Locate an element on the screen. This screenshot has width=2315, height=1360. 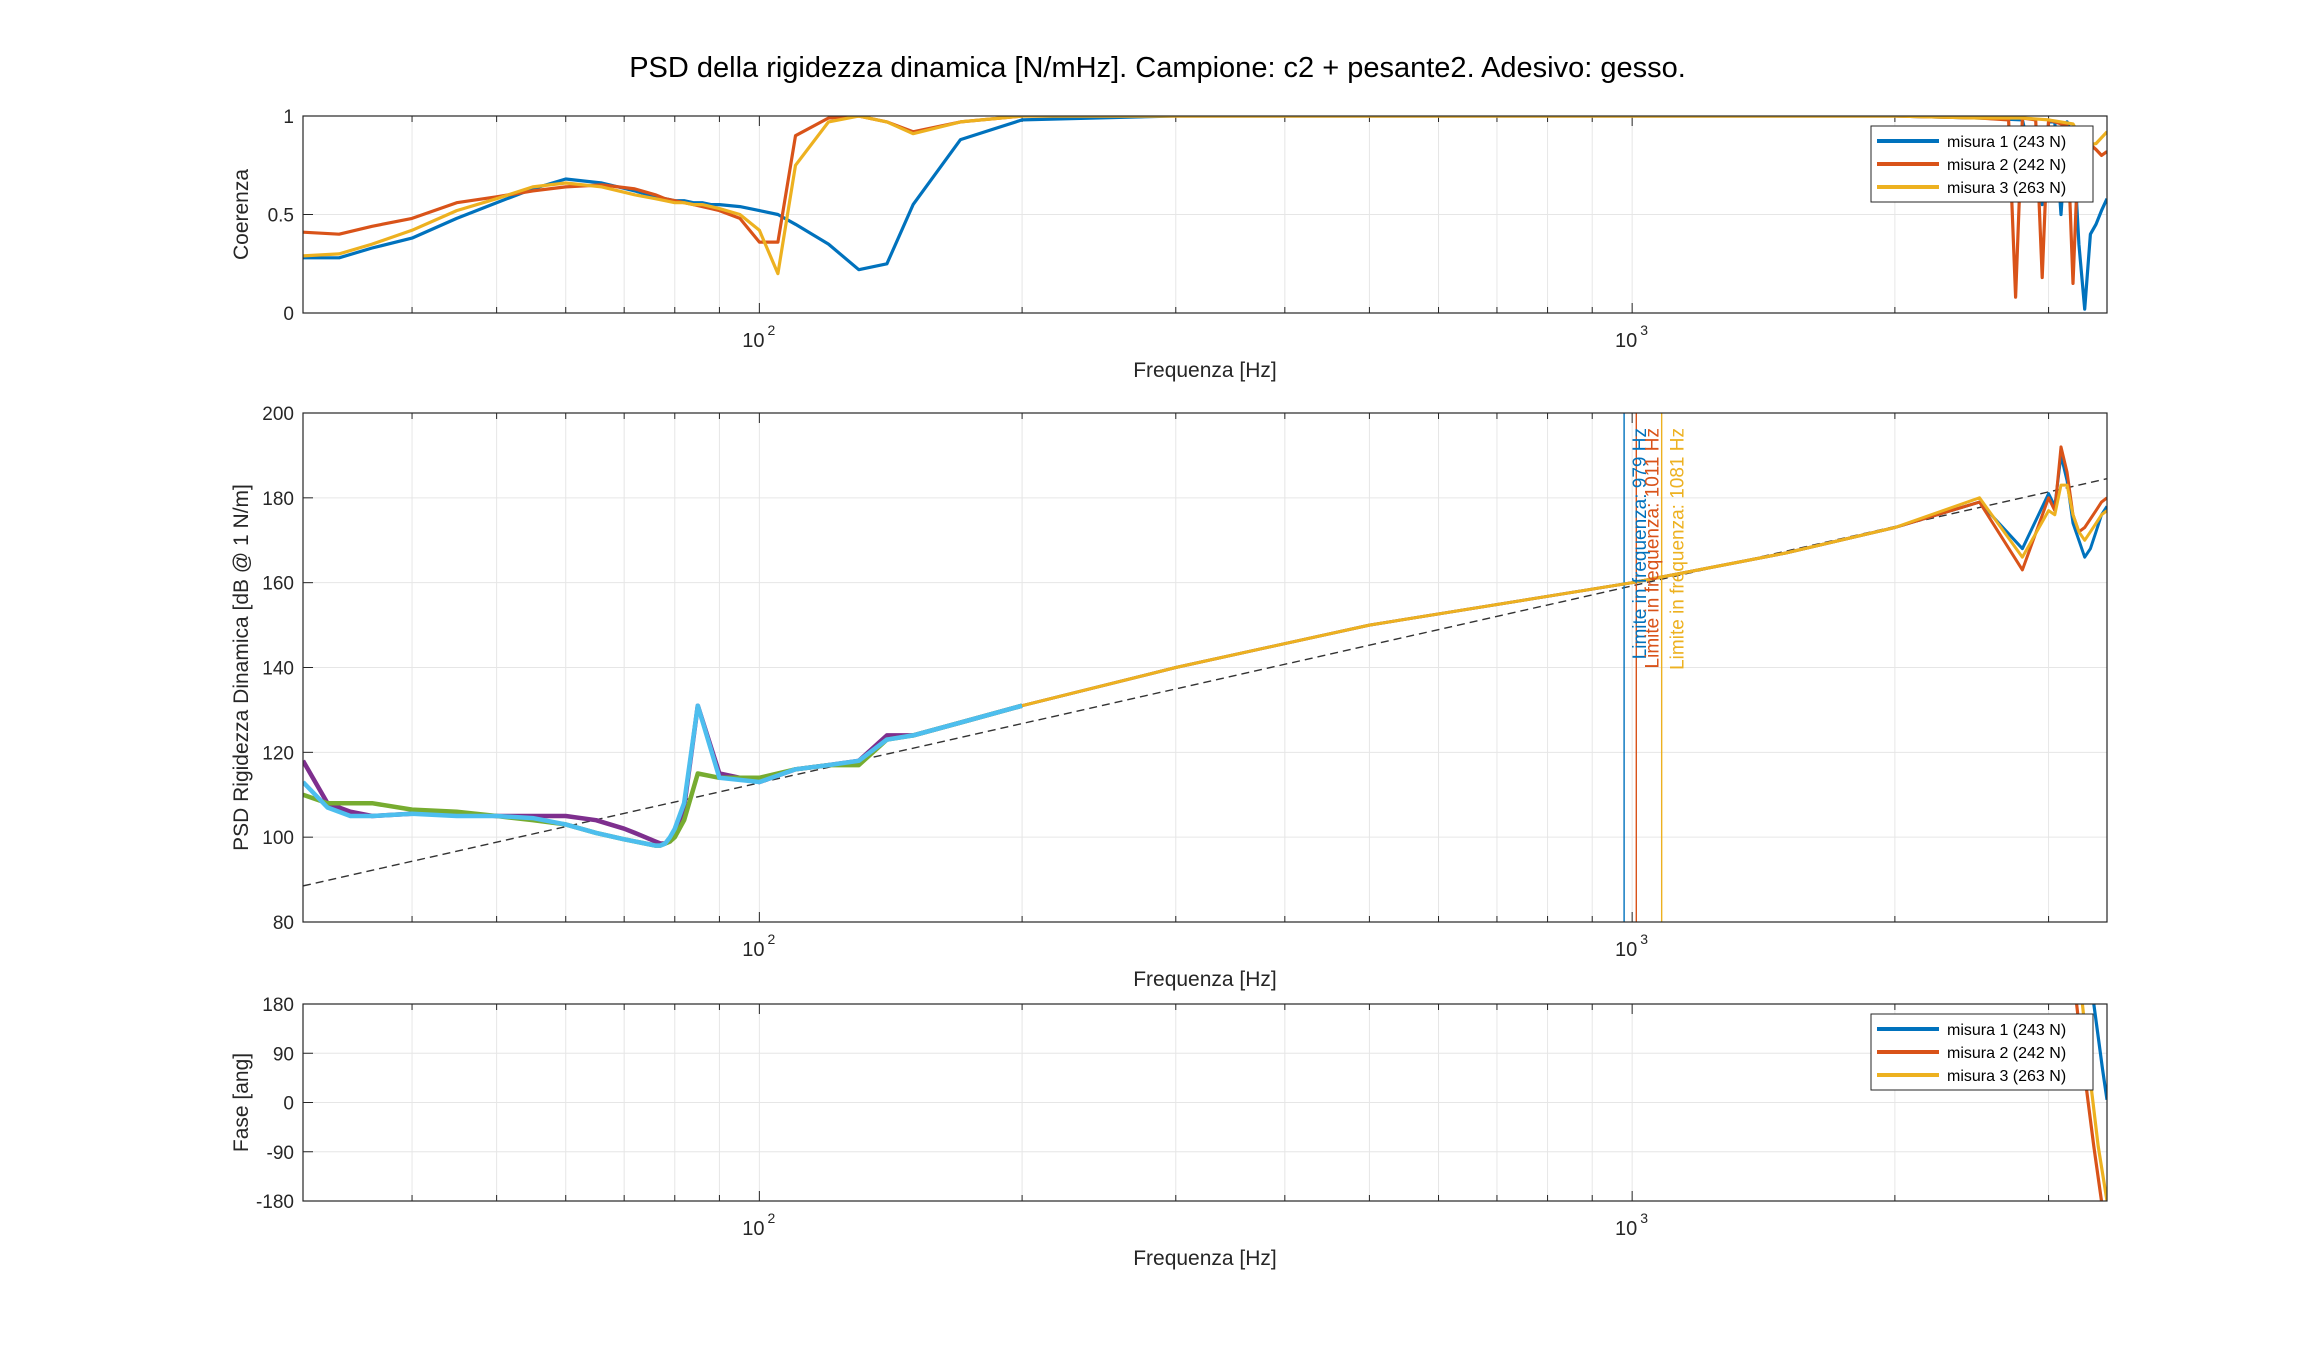
y-tick-label: 160 is located at coordinates (278, 584).